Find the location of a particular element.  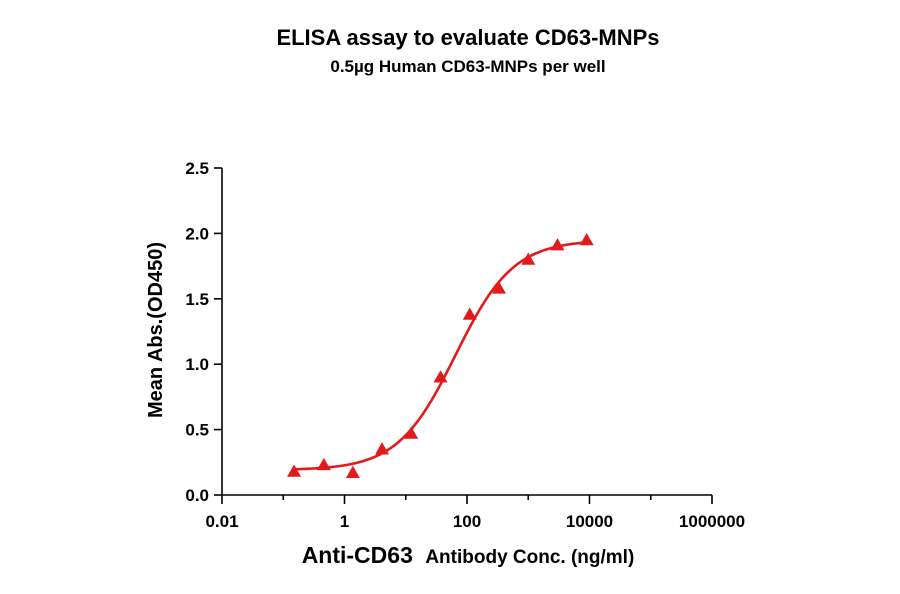

y-axis-label: Mean Abs.(OD450) is located at coordinates (156, 330).